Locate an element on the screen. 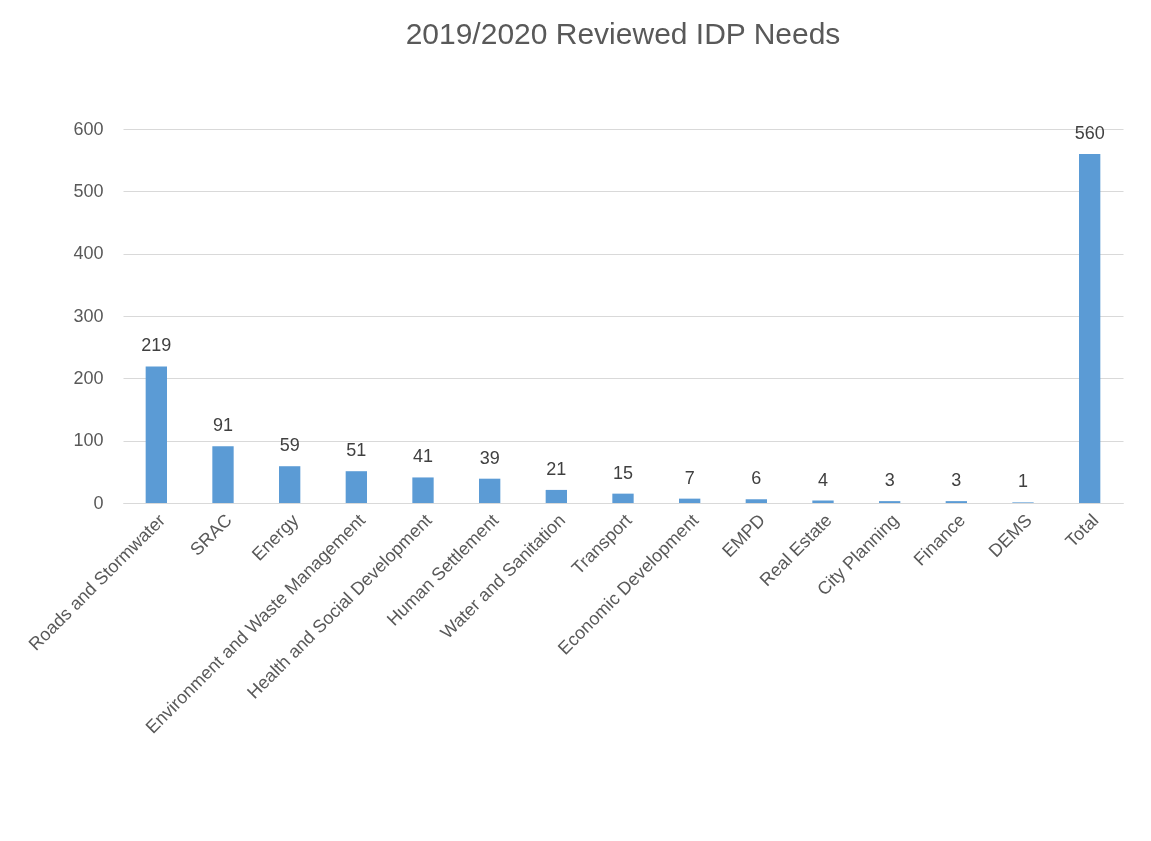 Image resolution: width=1151 pixels, height=841 pixels. data-label: 41 is located at coordinates (423, 456).